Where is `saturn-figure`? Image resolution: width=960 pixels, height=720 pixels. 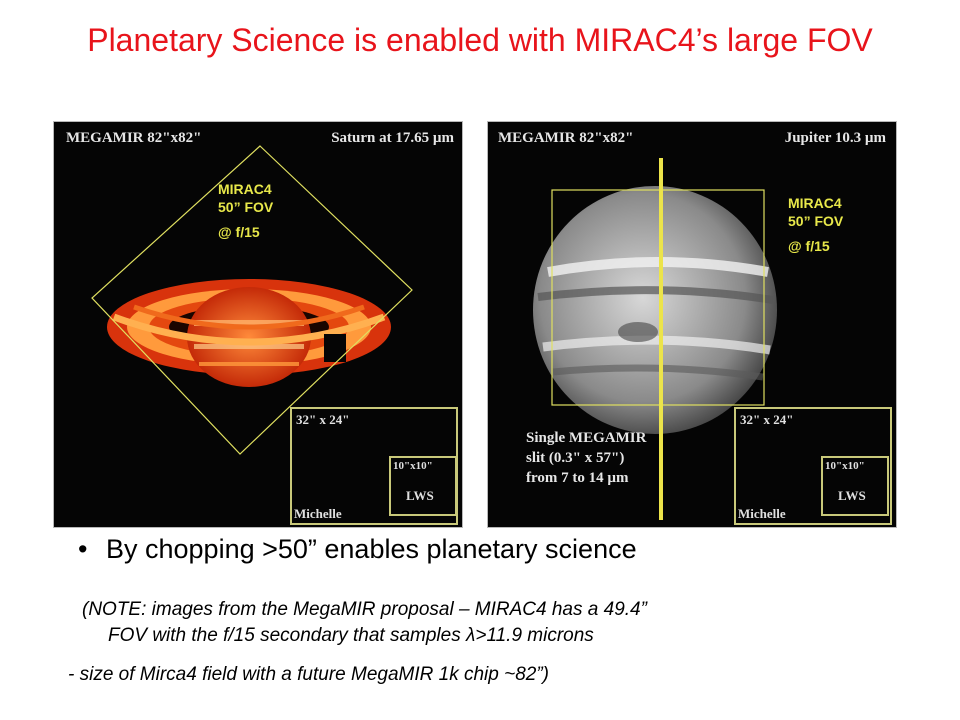 saturn-figure is located at coordinates (252, 300).